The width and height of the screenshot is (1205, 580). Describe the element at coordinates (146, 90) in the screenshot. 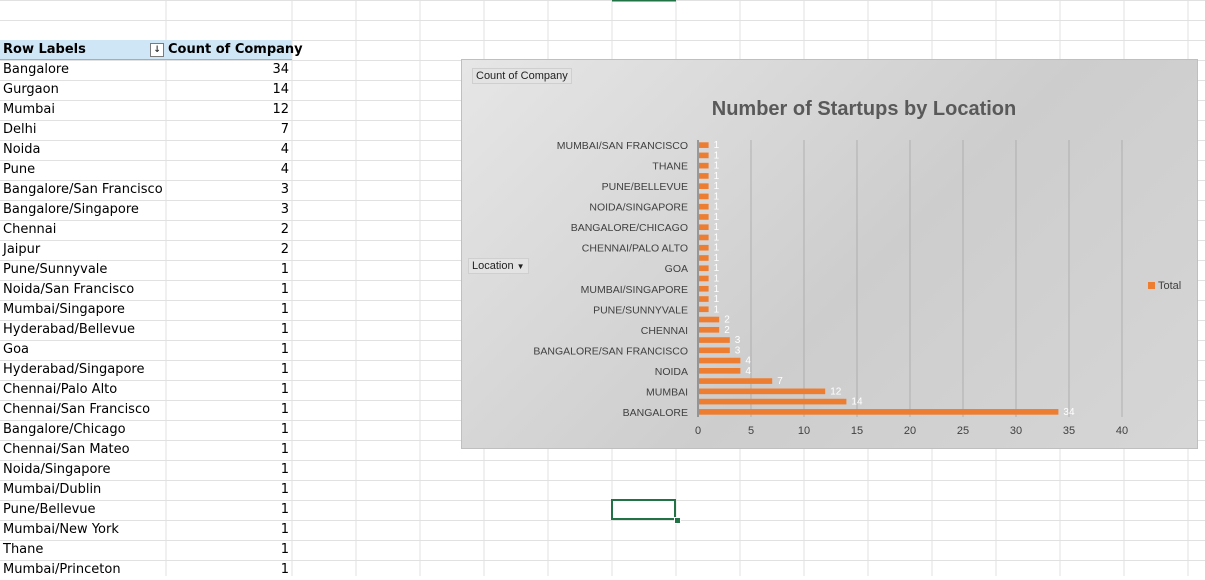

I see `pivot-row: Gurgaon 14` at that location.